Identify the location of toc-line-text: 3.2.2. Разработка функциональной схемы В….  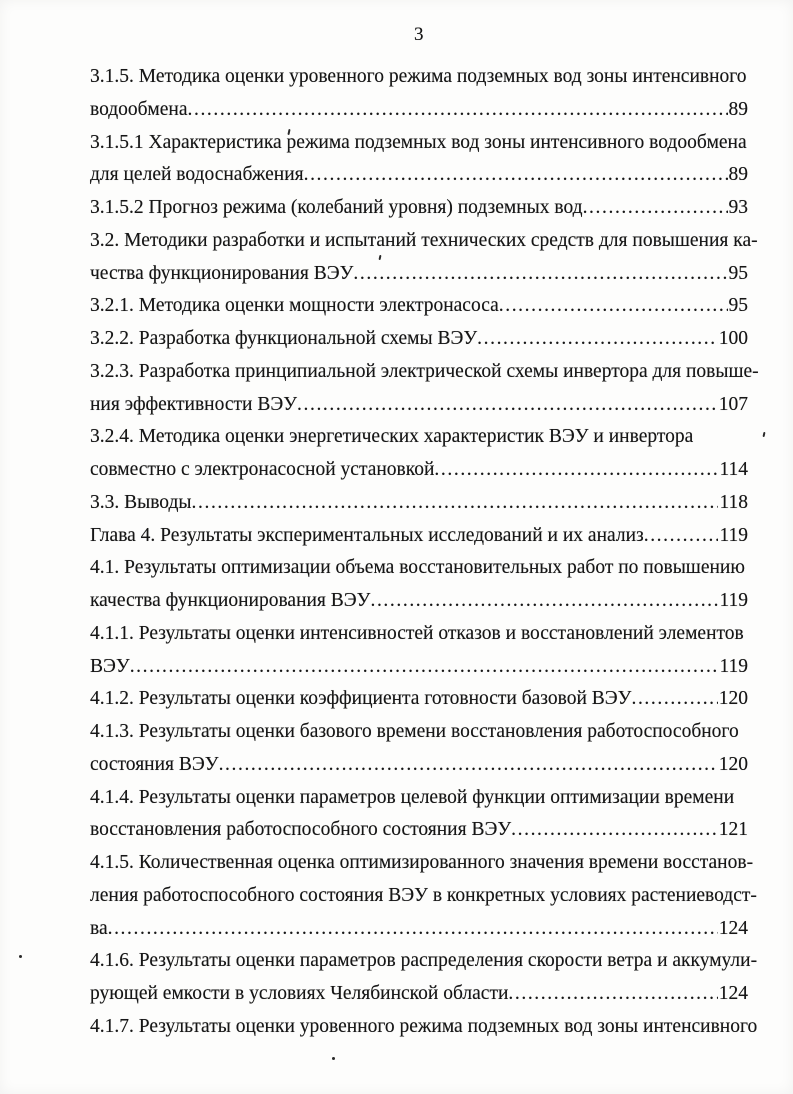
(284, 338).